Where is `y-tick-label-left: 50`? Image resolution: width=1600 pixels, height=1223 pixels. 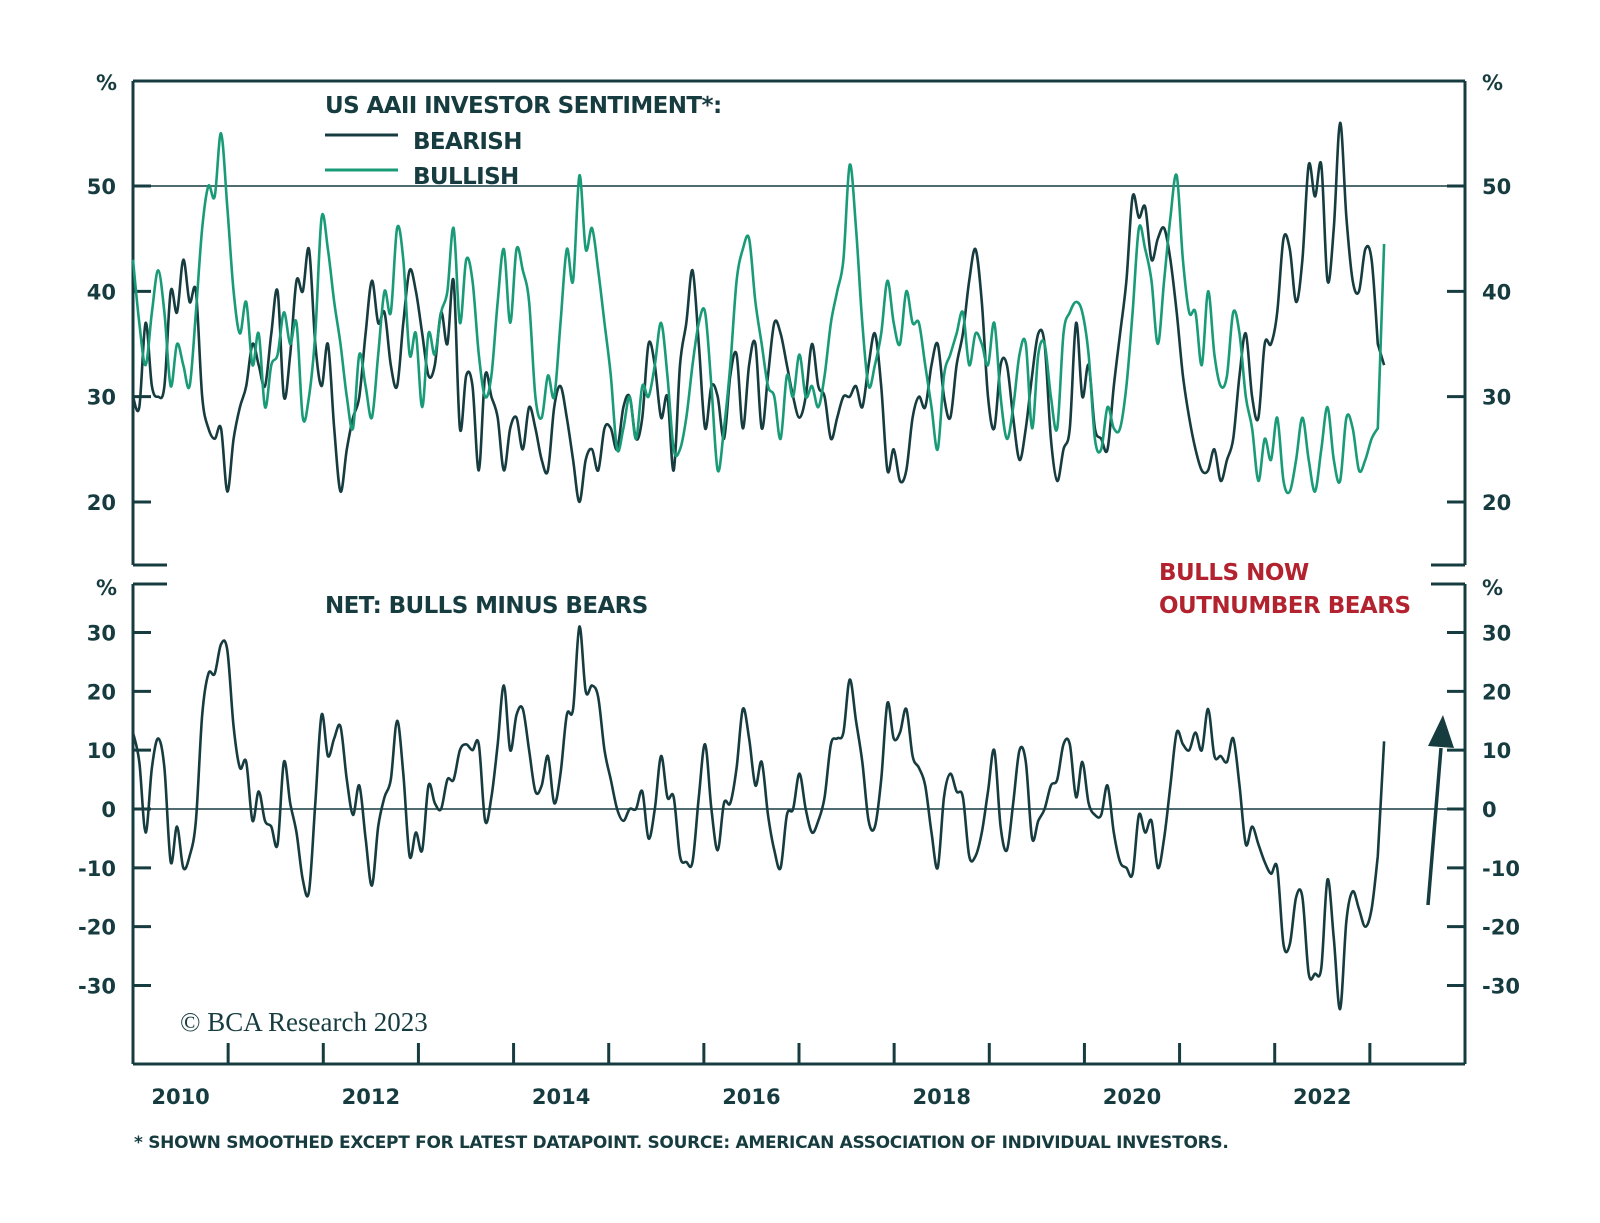 y-tick-label-left: 50 is located at coordinates (101, 187).